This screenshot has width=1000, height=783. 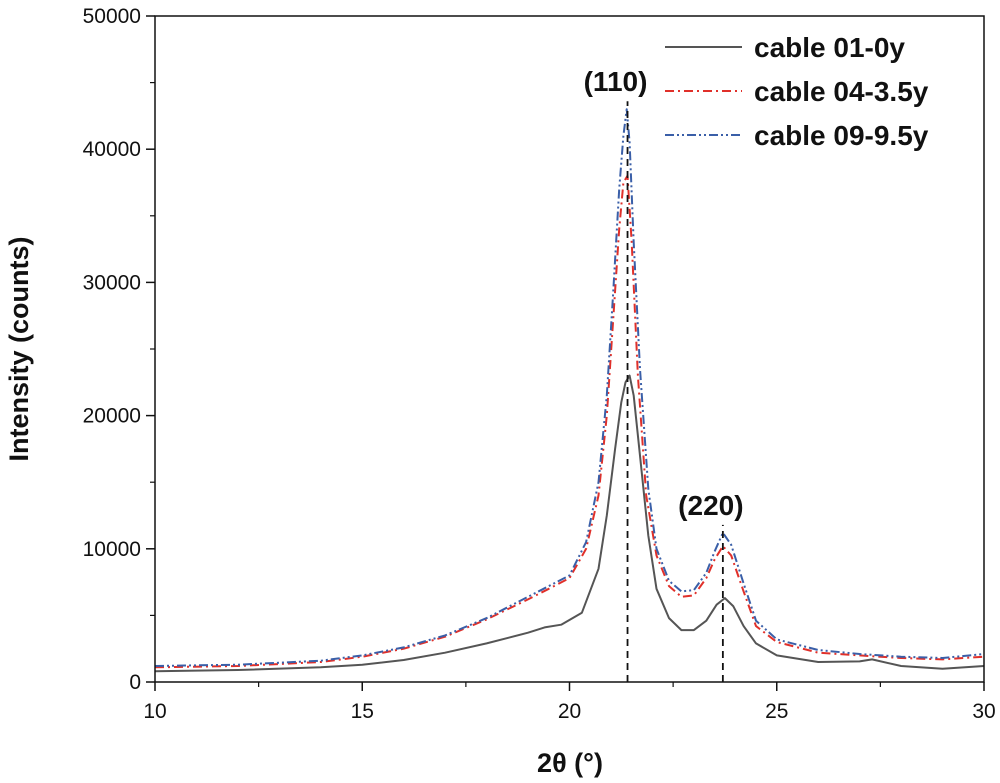 What do you see at coordinates (841, 91) in the screenshot?
I see `legend-label-2: cable 04-3.5y` at bounding box center [841, 91].